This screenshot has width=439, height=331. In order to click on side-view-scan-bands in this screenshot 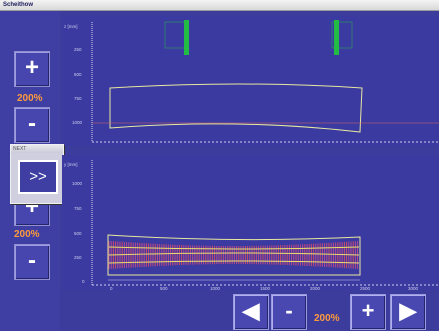, I will do `click(234, 255)`.